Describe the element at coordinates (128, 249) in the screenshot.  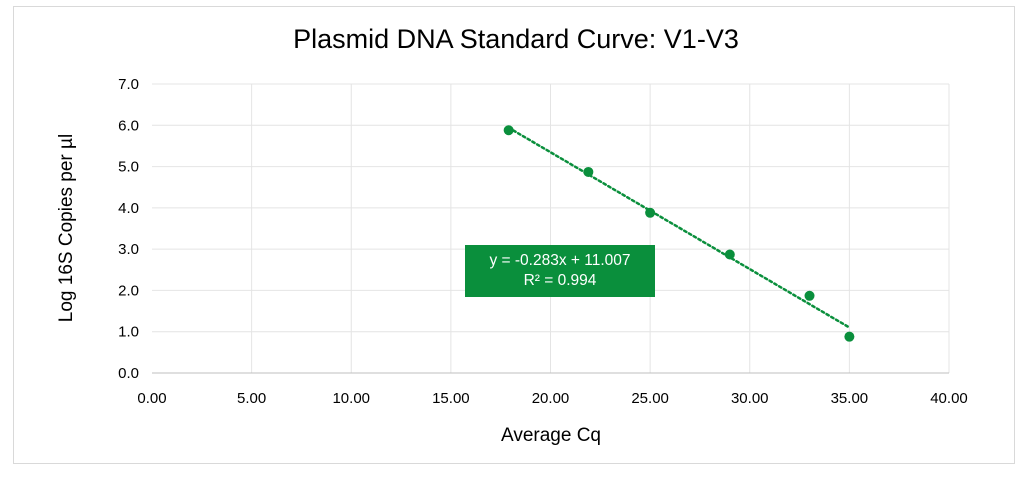
I see `y-tick-label: 3.0` at that location.